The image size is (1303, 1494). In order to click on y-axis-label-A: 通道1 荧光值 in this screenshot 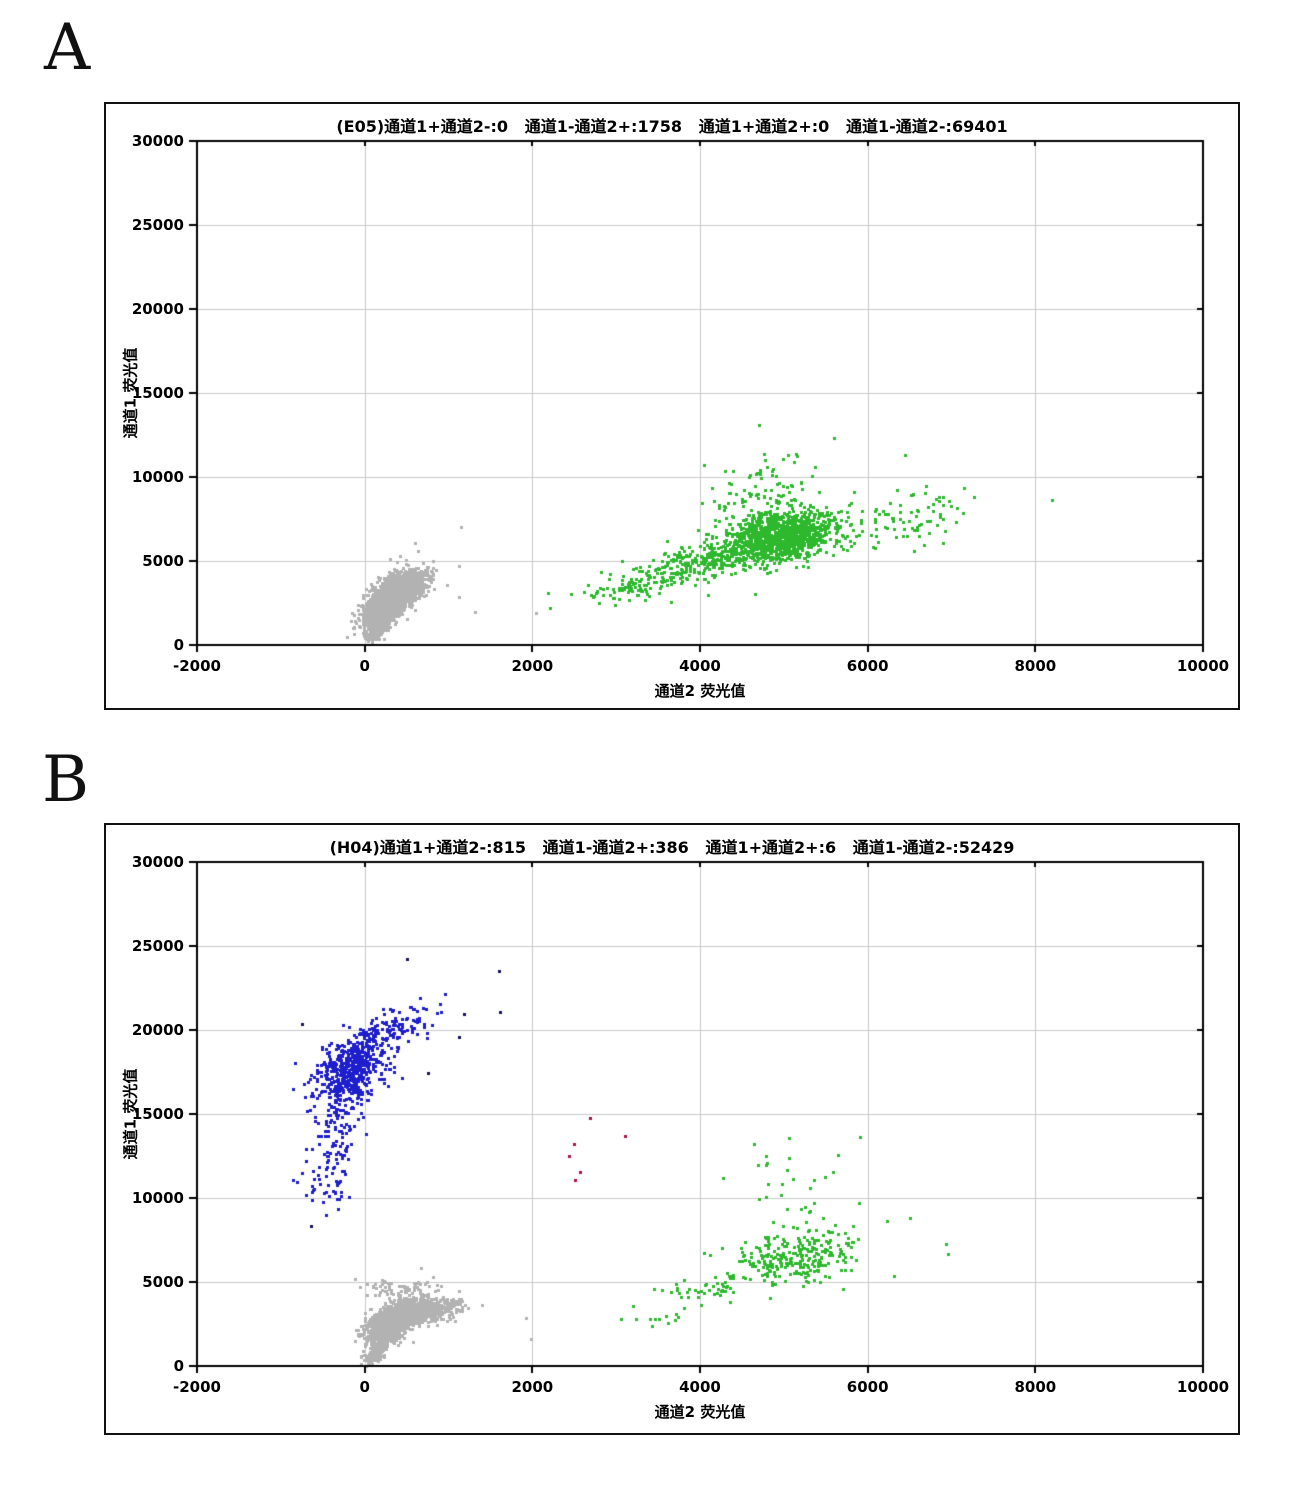, I will do `click(130, 393)`.